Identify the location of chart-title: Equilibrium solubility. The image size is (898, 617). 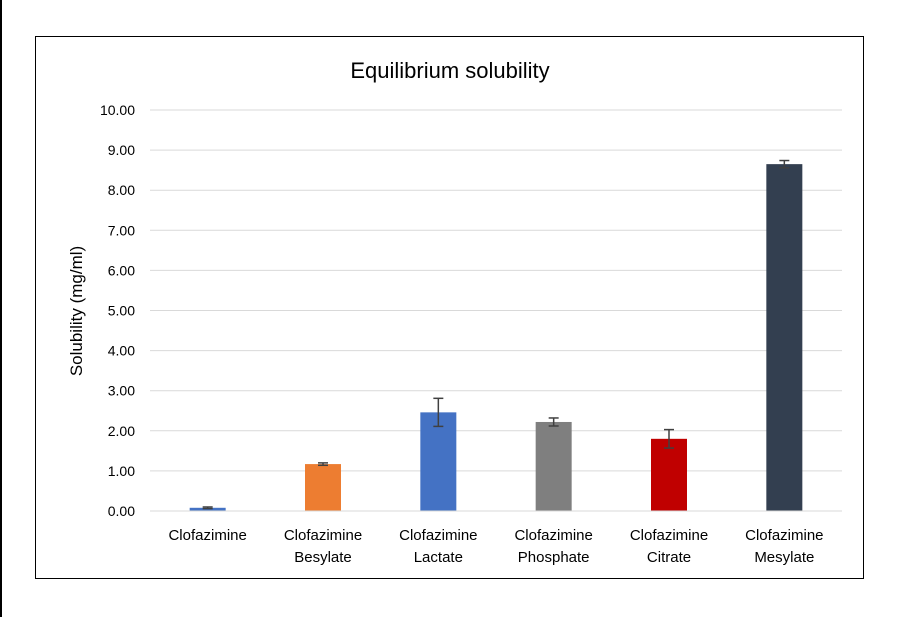
(449, 70).